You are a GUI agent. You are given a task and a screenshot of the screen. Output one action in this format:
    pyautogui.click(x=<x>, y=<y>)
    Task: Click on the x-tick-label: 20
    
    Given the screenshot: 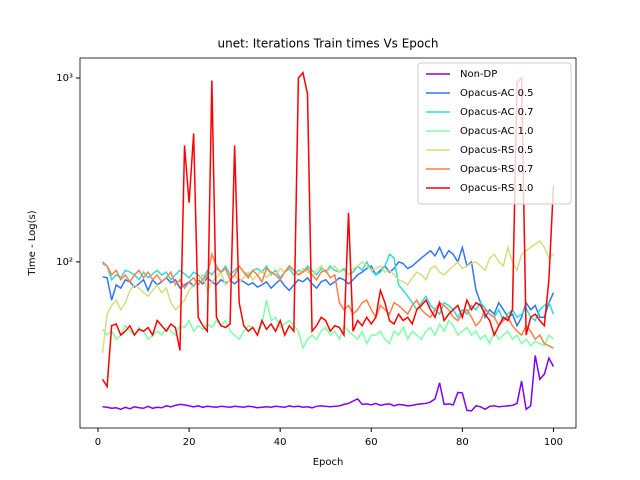 What is the action you would take?
    pyautogui.click(x=189, y=442)
    